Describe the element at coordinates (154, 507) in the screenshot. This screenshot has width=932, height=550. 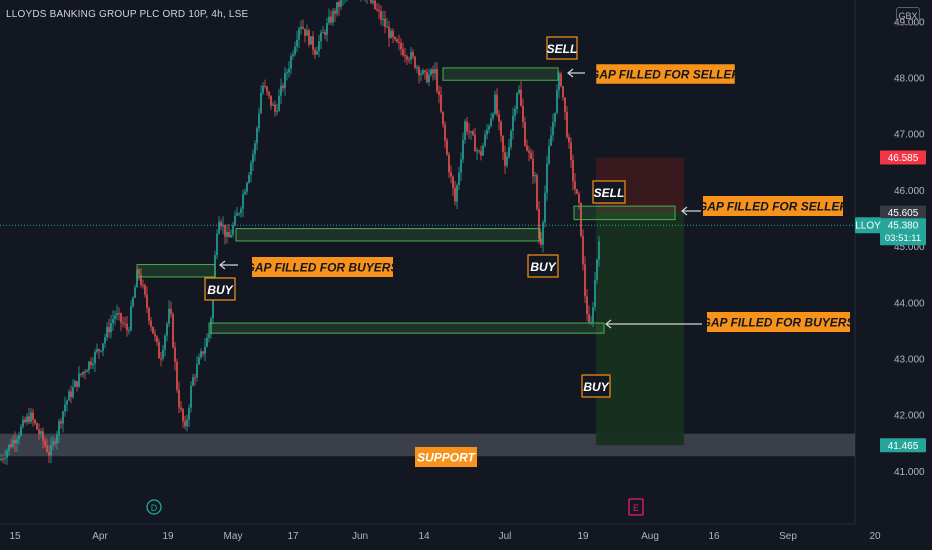
I see `dividend-marker: D` at that location.